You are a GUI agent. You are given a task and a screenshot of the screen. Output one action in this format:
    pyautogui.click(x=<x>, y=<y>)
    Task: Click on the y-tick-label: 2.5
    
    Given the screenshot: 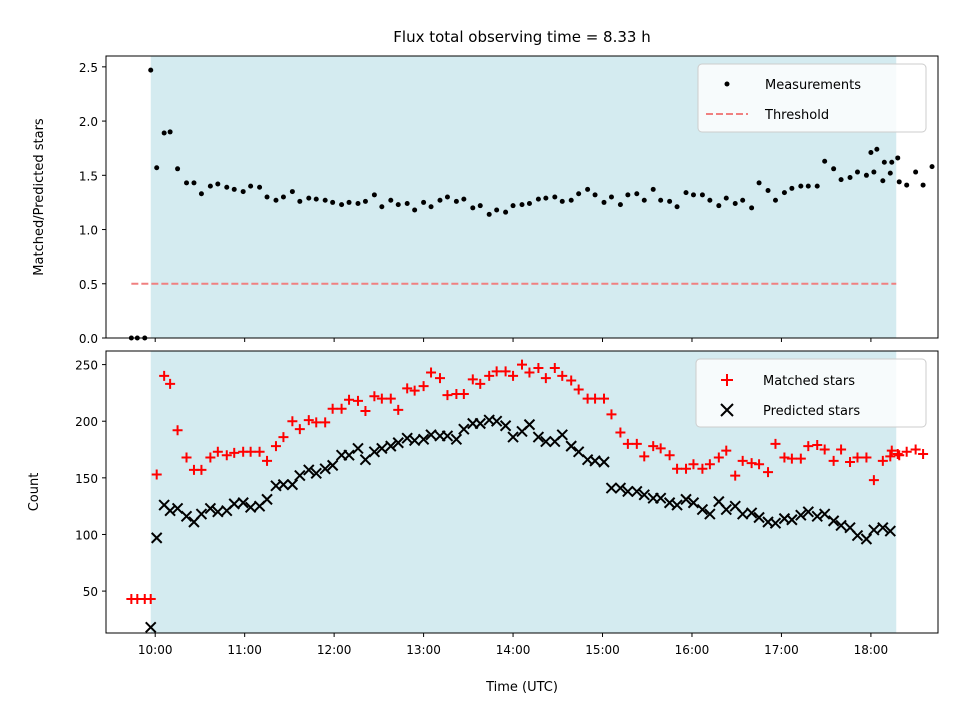 What is the action you would take?
    pyautogui.click(x=88, y=68)
    